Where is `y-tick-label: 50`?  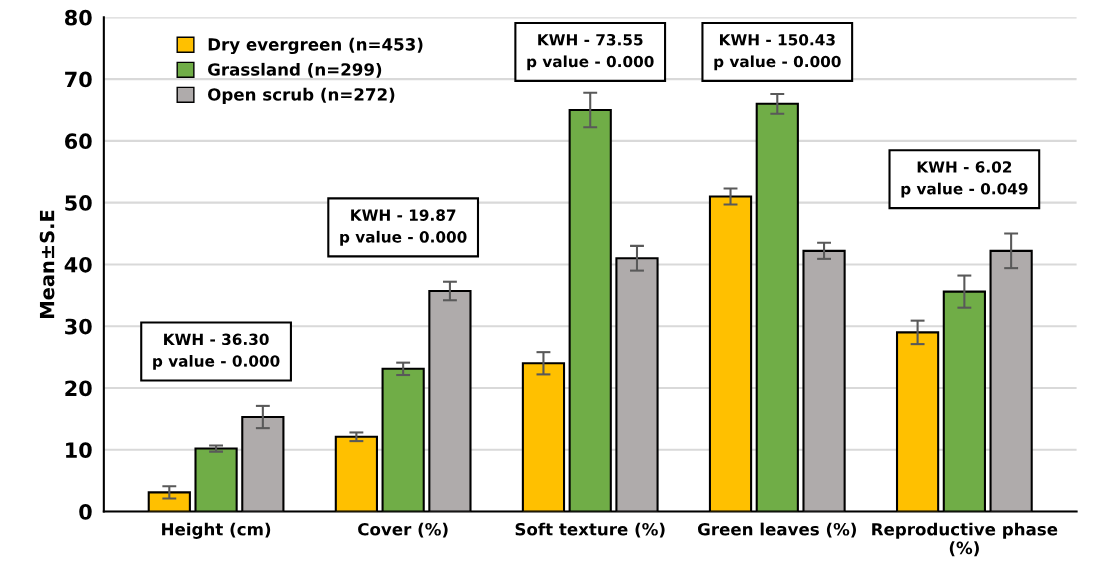 y-tick-label: 50 is located at coordinates (78, 203).